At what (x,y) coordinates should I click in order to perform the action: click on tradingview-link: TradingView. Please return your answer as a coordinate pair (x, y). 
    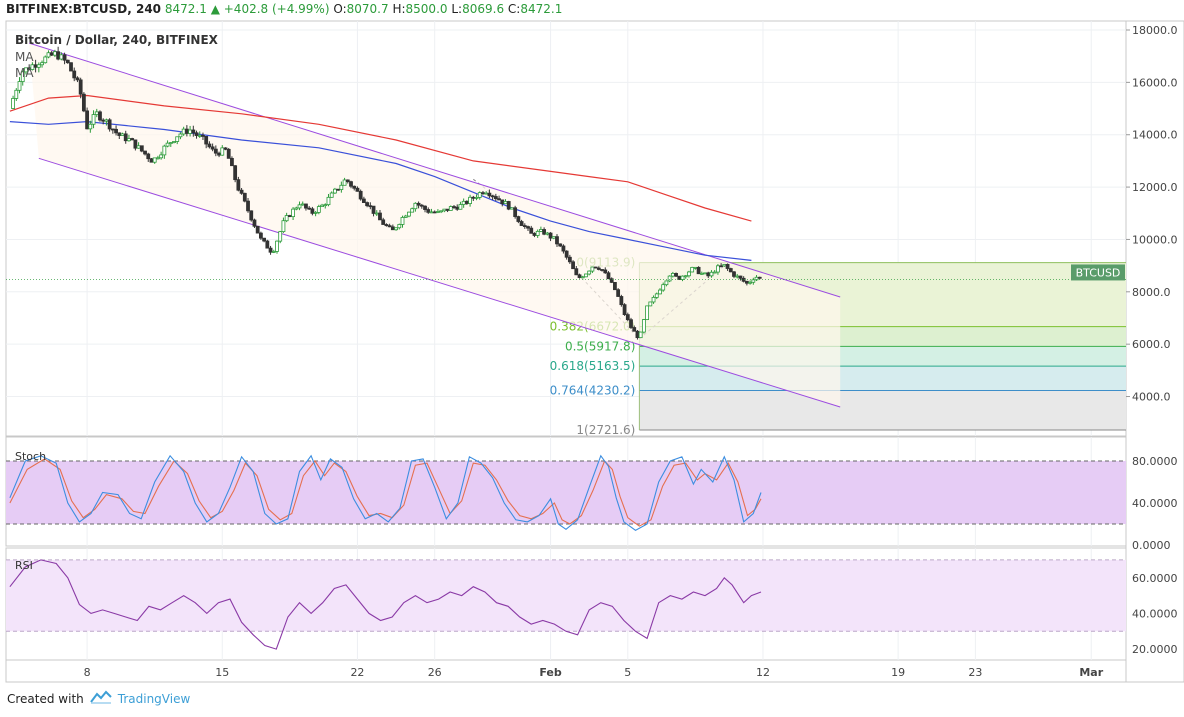
    Looking at the image, I should click on (154, 698).